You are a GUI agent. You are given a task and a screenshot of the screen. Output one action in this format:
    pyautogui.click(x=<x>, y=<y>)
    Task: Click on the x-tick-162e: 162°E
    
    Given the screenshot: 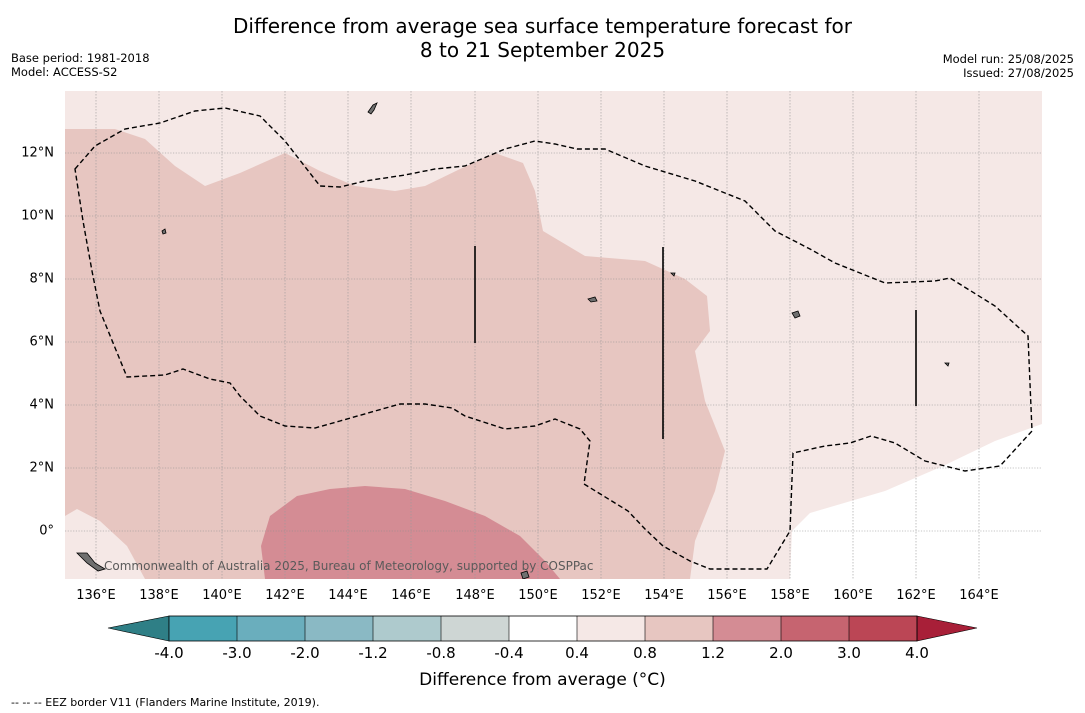 What is the action you would take?
    pyautogui.click(x=916, y=595)
    